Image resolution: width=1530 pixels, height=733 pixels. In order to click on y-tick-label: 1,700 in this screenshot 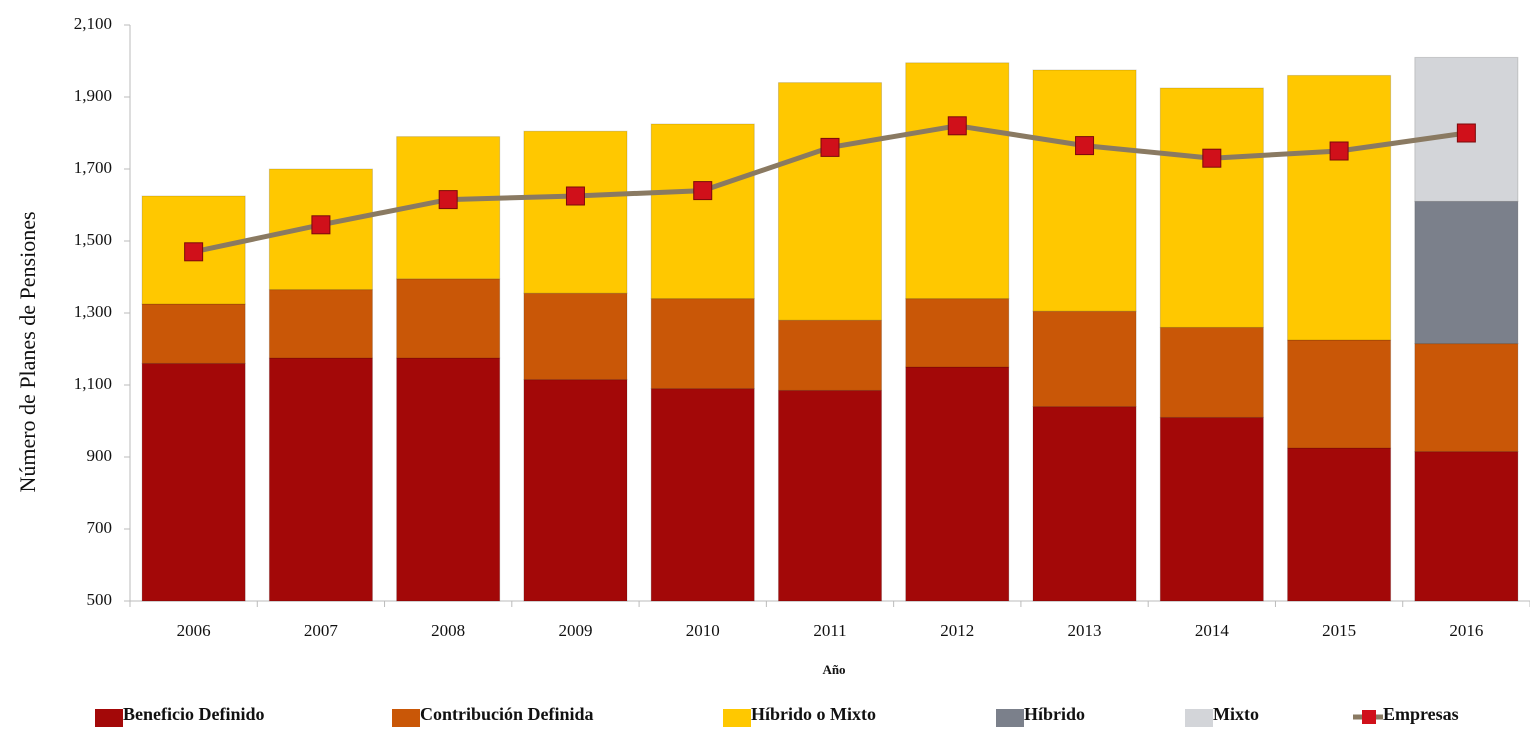, I will do `click(93, 167)`.